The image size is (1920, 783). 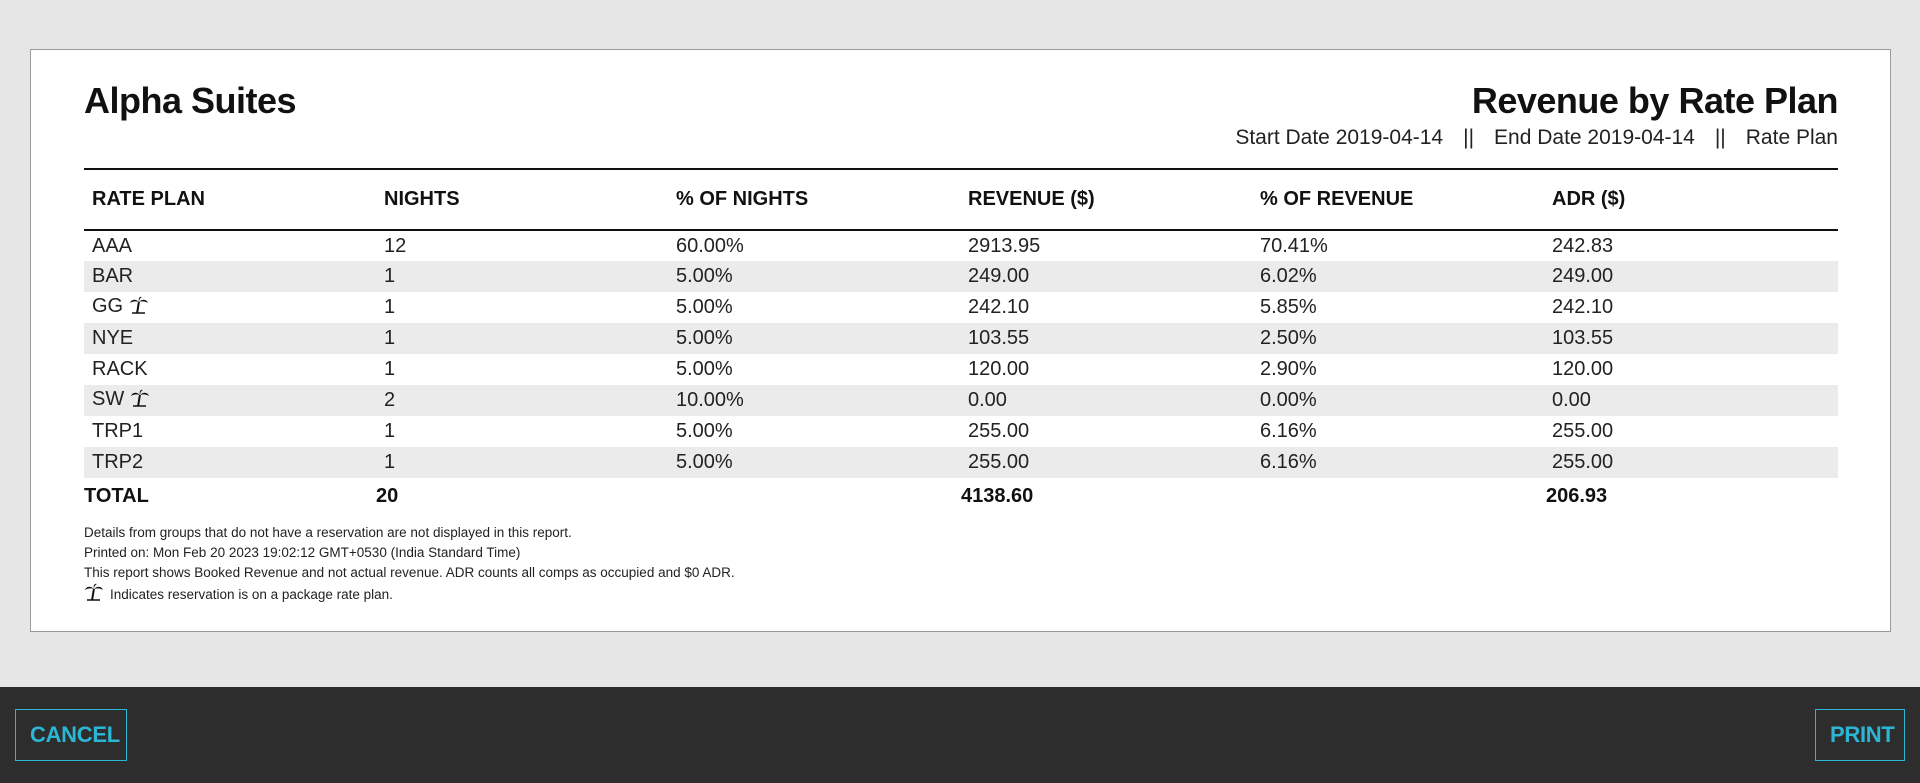 I want to click on adr-cell: 242.83, so click(x=1583, y=245).